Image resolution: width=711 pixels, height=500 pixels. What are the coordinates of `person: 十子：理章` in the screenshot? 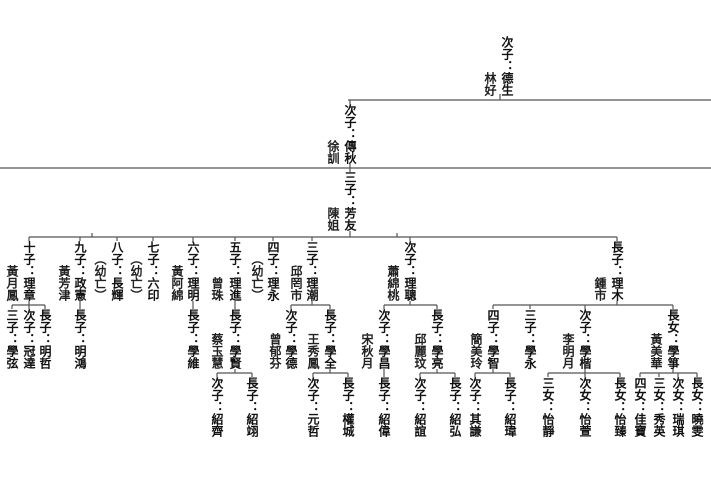 It's located at (29, 271).